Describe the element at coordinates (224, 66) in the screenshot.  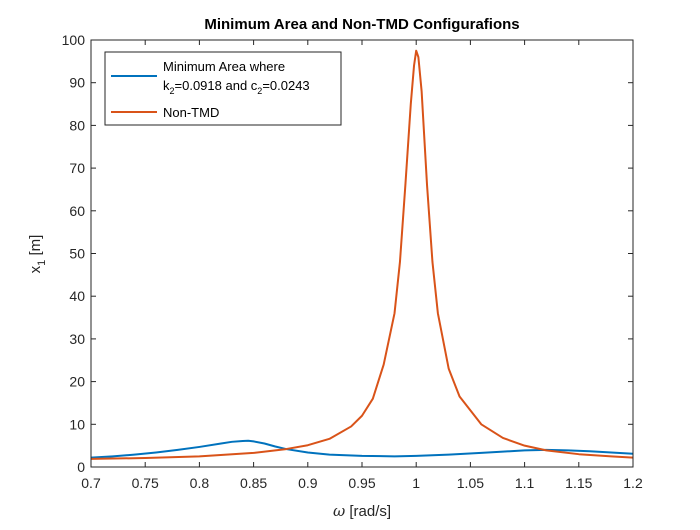
I see `legend-label-min-area-line1: Minimum Area where` at that location.